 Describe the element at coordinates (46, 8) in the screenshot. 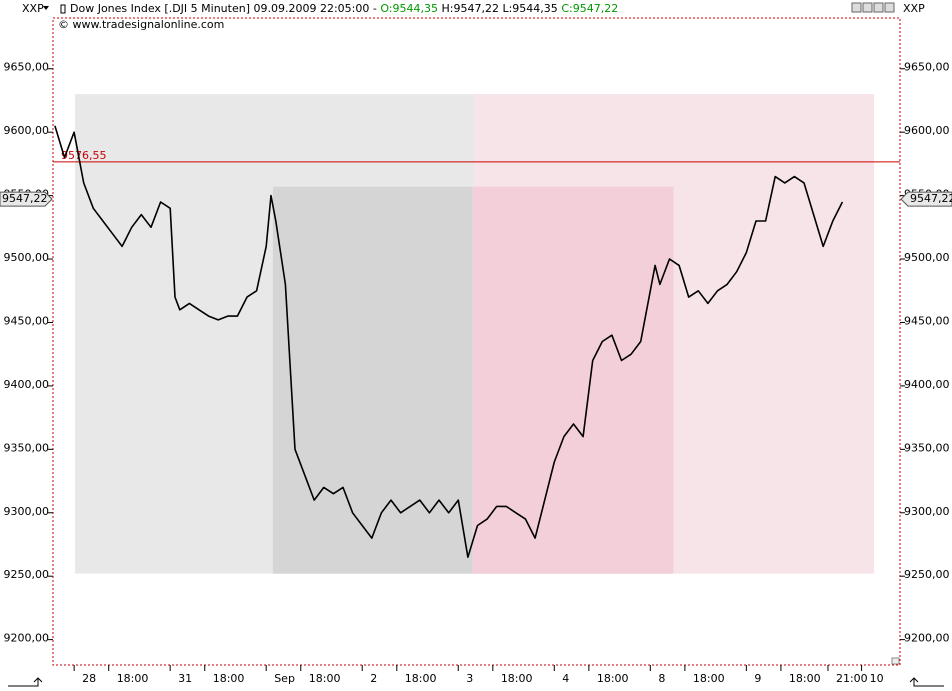

I see `dropdown-arrow` at that location.